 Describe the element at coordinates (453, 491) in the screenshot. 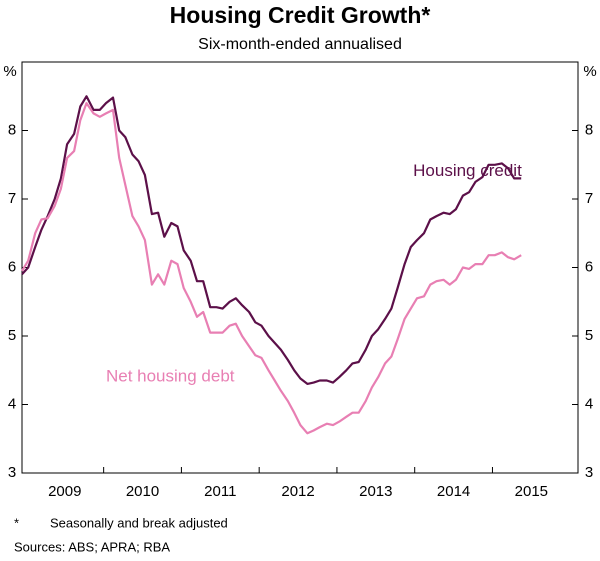

I see `x-tick-label: 2014` at that location.